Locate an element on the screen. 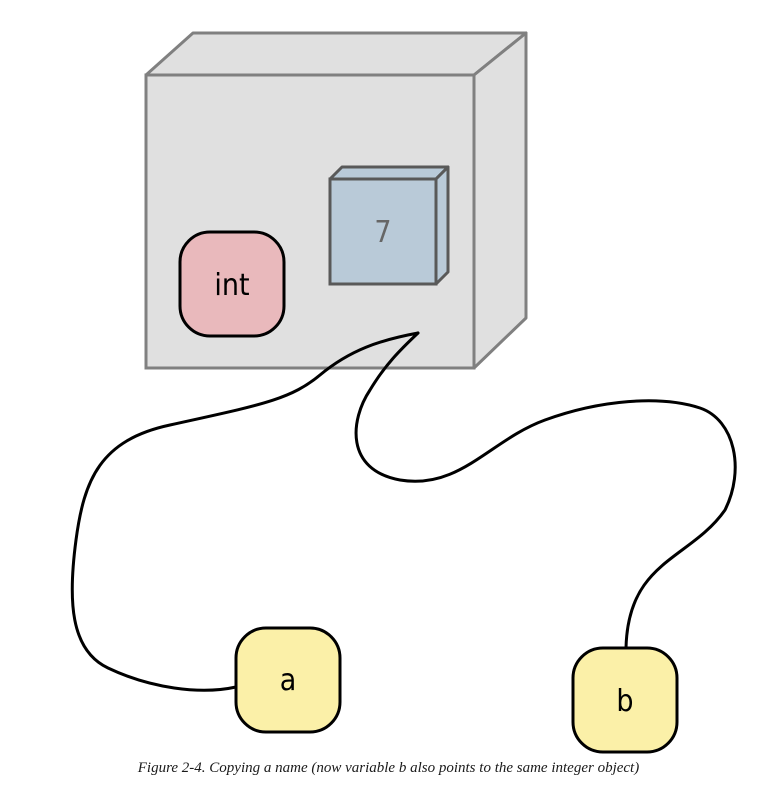 This screenshot has width=777, height=789. object-box-top-face is located at coordinates (336, 54).